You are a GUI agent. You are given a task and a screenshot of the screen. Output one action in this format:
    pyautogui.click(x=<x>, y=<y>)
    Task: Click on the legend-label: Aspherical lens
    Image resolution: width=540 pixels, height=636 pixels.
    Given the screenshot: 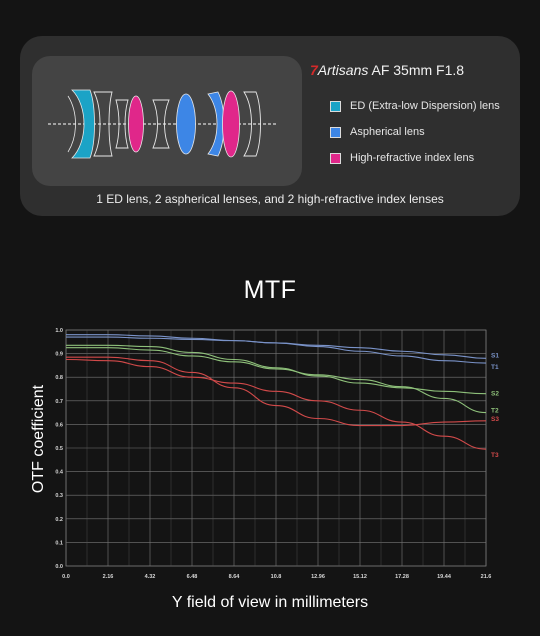 What is the action you would take?
    pyautogui.click(x=387, y=132)
    